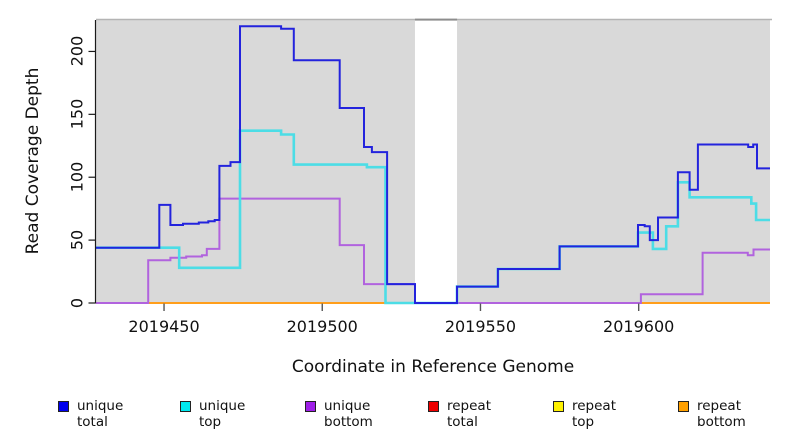 The image size is (792, 432). What do you see at coordinates (77, 240) in the screenshot?
I see `y-tick-label: 50` at bounding box center [77, 240].